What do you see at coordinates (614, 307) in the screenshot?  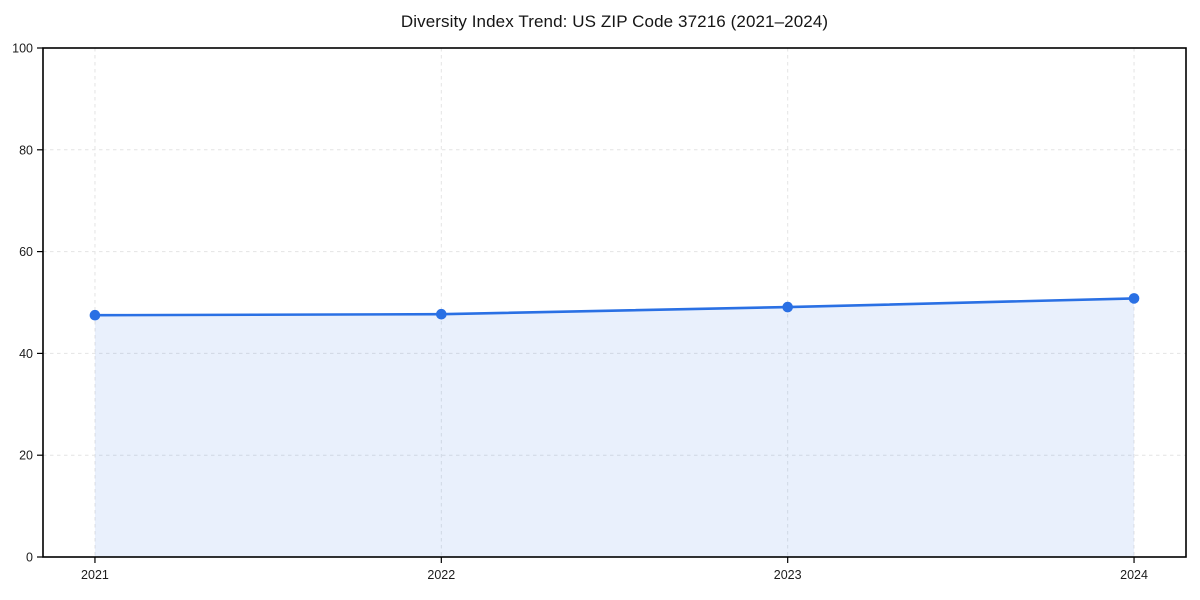 I see `trend-line` at bounding box center [614, 307].